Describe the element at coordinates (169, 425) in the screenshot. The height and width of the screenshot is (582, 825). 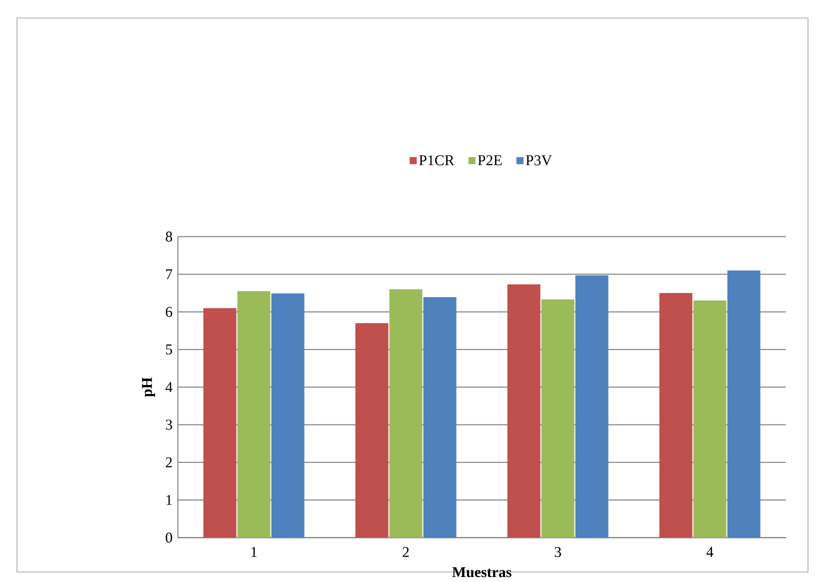
I see `y-tick-label: 3` at that location.